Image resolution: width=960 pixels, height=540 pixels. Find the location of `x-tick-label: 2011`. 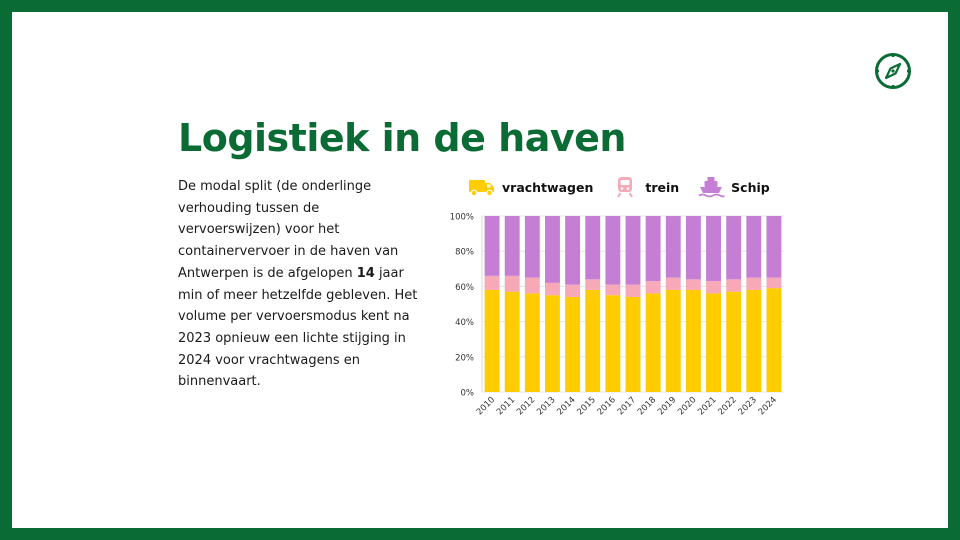

x-tick-label: 2011 is located at coordinates (506, 406).